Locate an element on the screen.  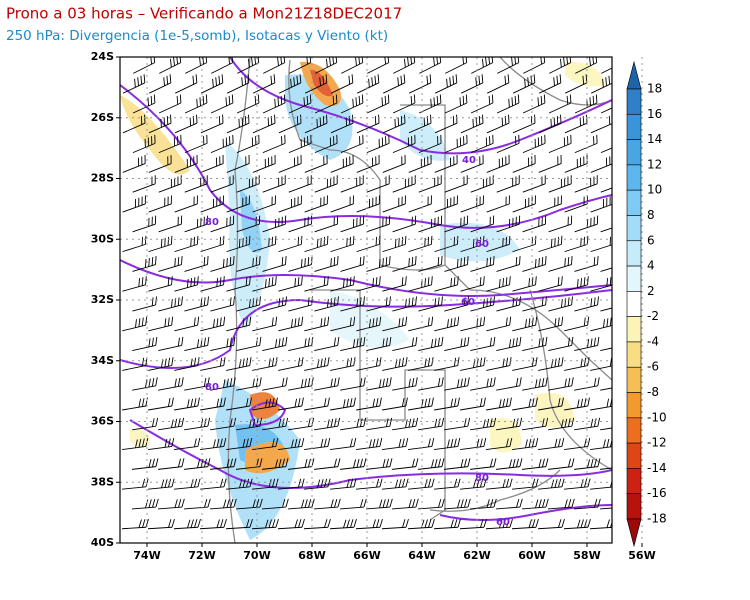
lat-label: 32S is located at coordinates (102, 299).